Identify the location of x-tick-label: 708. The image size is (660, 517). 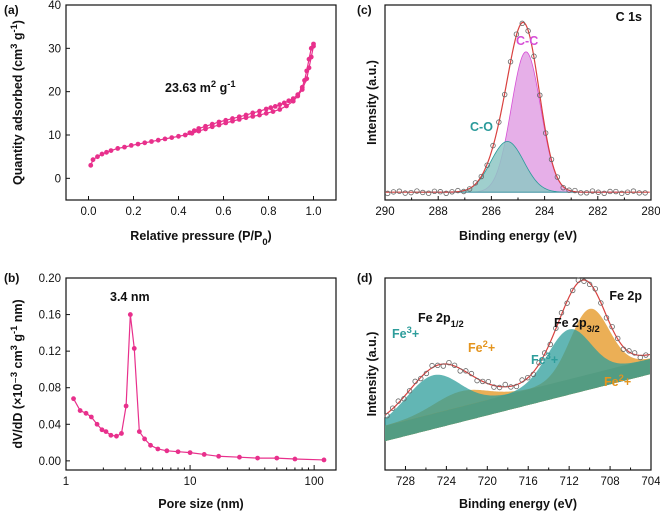
(609, 482).